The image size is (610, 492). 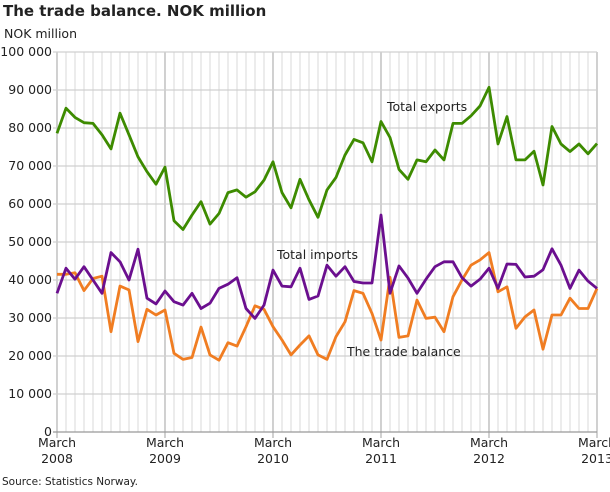 What do you see at coordinates (30, 165) in the screenshot?
I see `y-tick-label: 70 000` at bounding box center [30, 165].